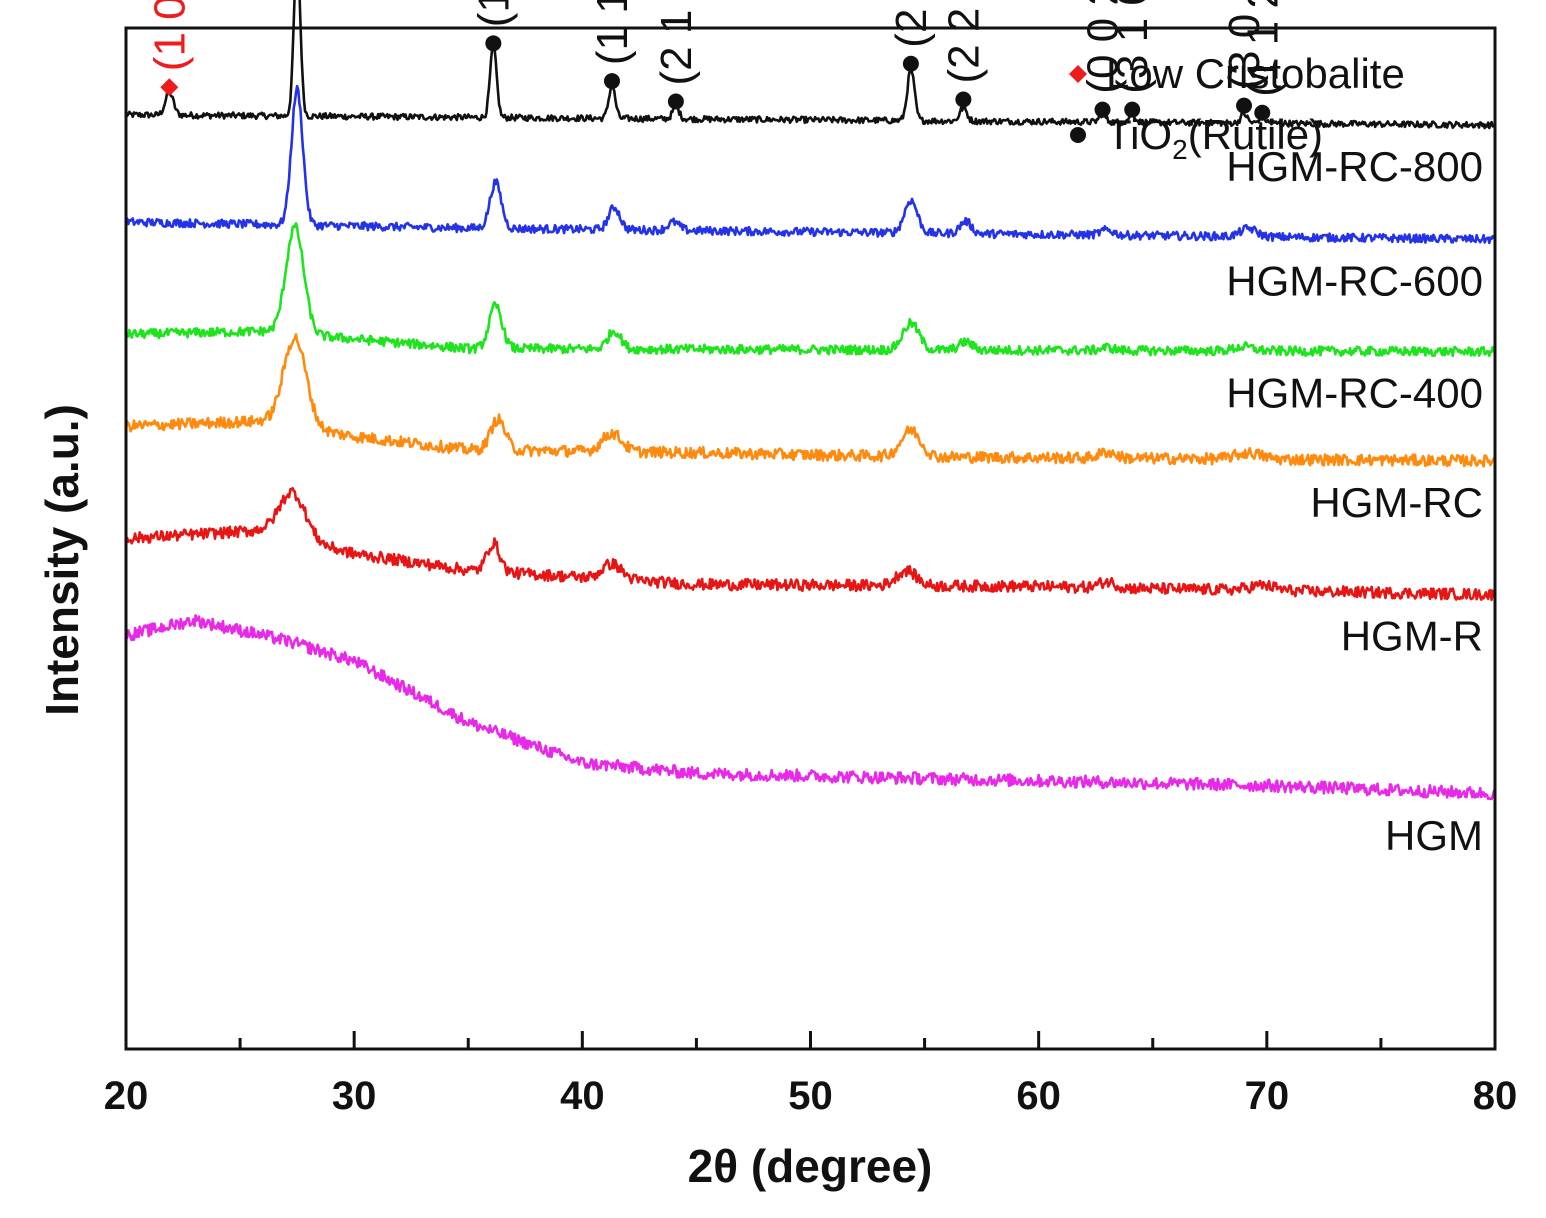 The width and height of the screenshot is (1546, 1218). I want to click on x-tick-label: 40, so click(582, 1096).